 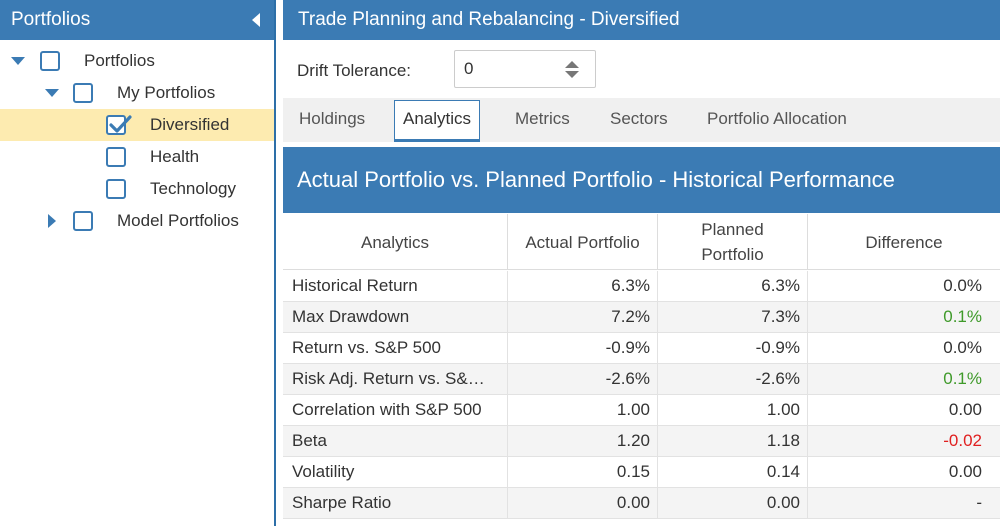 I want to click on column-header-line: Planned, so click(x=732, y=229).